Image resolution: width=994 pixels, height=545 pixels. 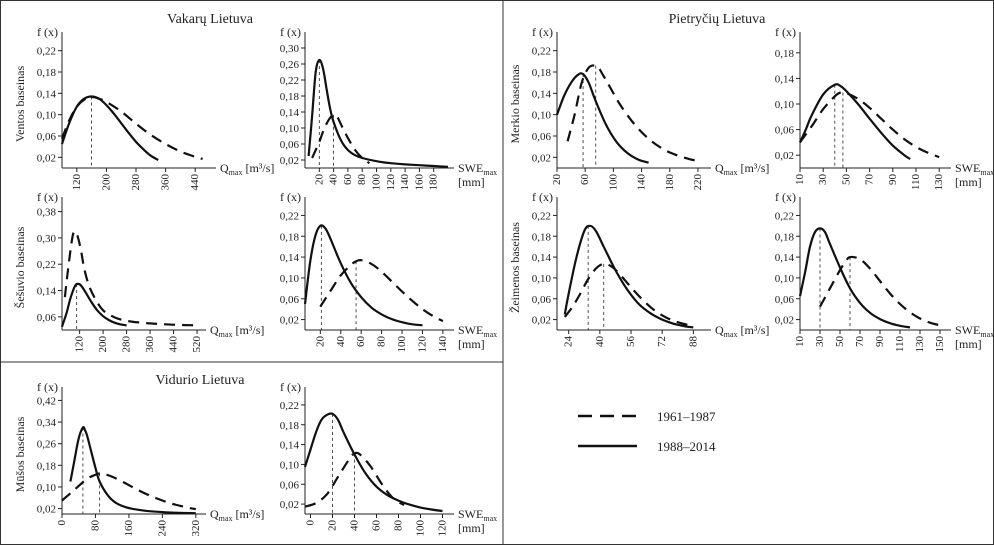 I want to click on y-tick-label: 0,22, so click(x=784, y=216).